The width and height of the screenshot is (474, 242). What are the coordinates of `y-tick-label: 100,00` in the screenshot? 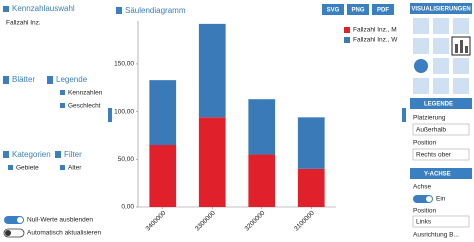 It's located at (124, 111).